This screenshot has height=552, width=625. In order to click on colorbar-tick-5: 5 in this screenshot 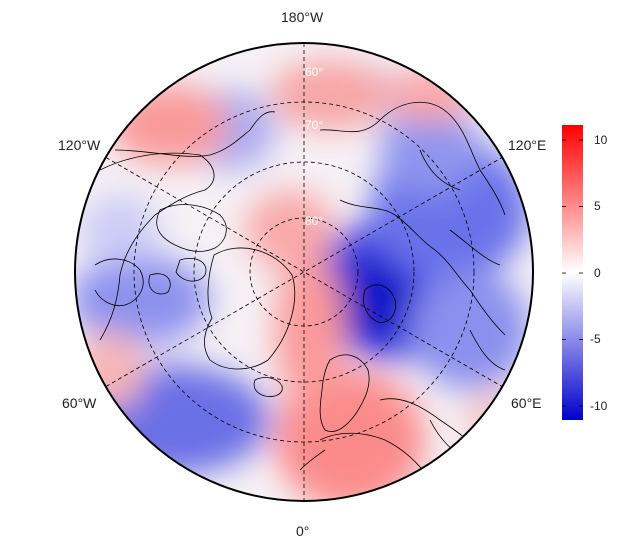, I will do `click(597, 206)`.